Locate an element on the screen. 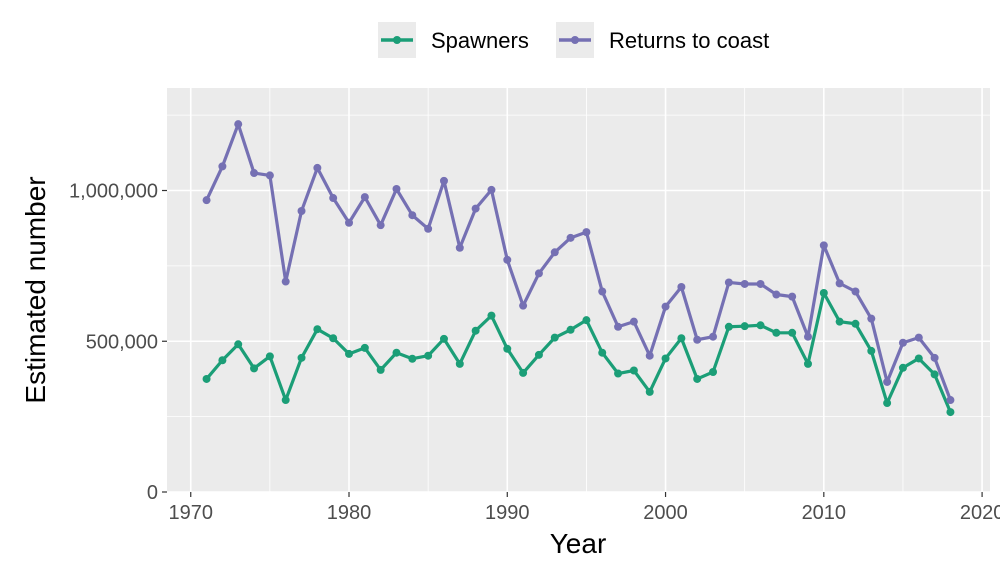 Image resolution: width=1000 pixels, height=571 pixels. legend-label-spawners: Spawners is located at coordinates (480, 40).